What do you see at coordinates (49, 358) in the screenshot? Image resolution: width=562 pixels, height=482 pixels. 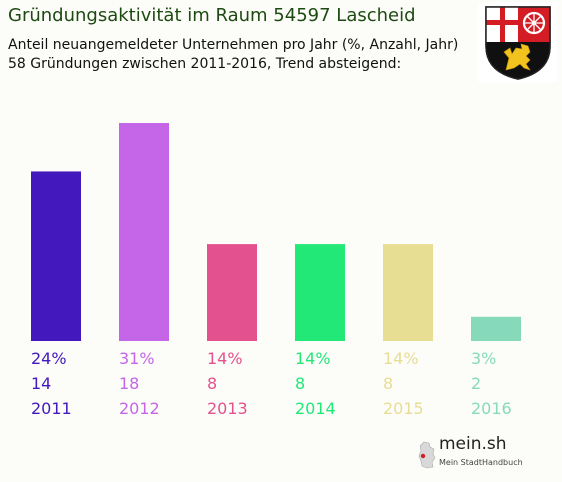 I see `percent-label-2011: 24%` at bounding box center [49, 358].